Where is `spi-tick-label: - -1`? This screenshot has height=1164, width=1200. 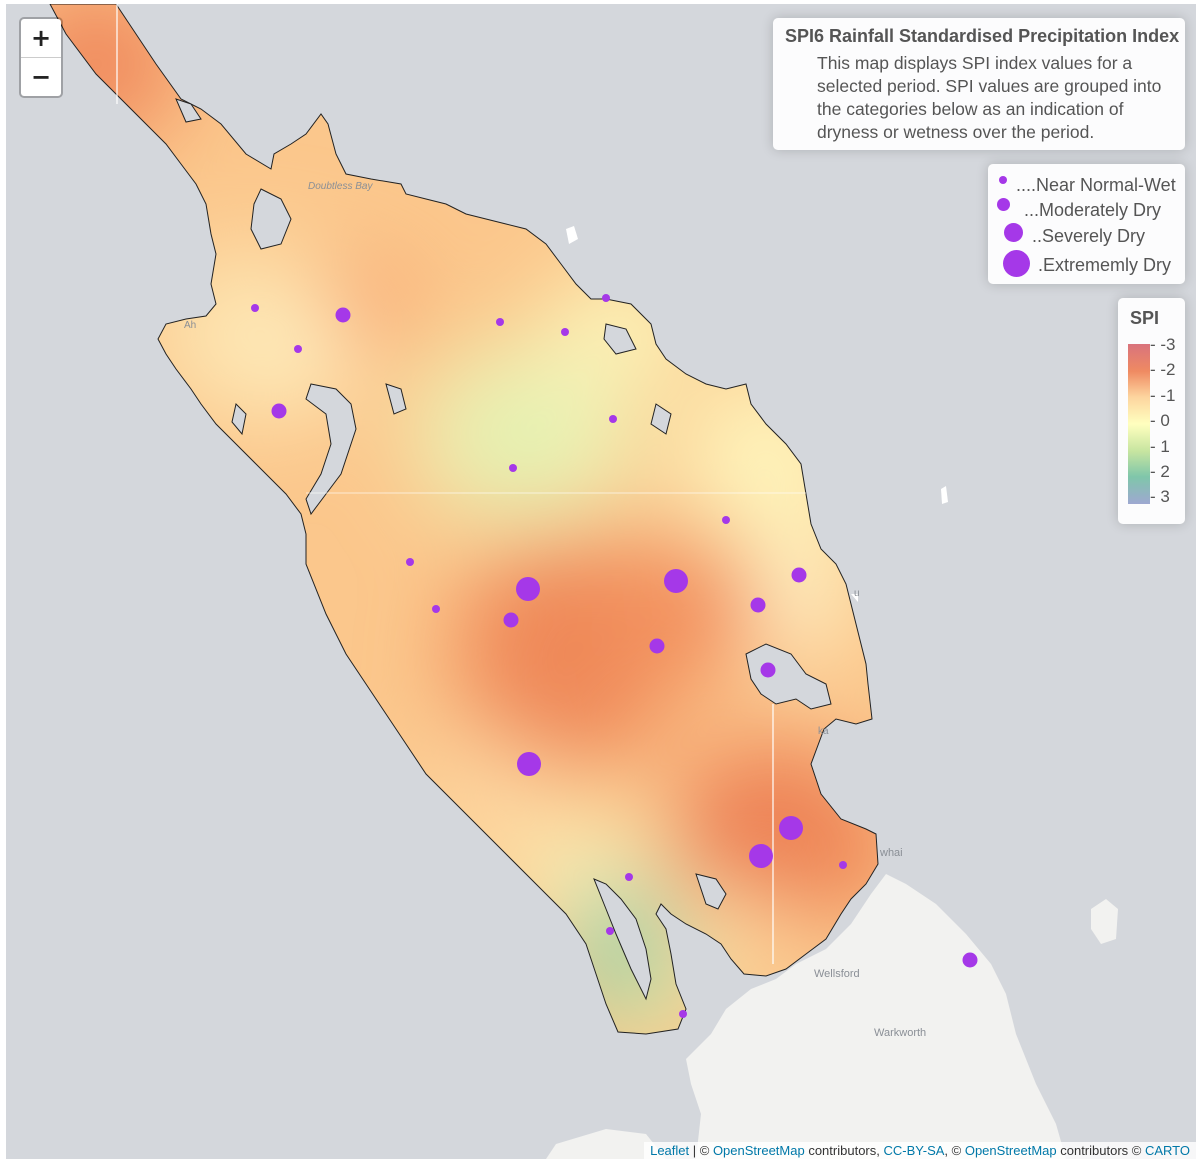
spi-tick-label: - -1 is located at coordinates (1163, 395).